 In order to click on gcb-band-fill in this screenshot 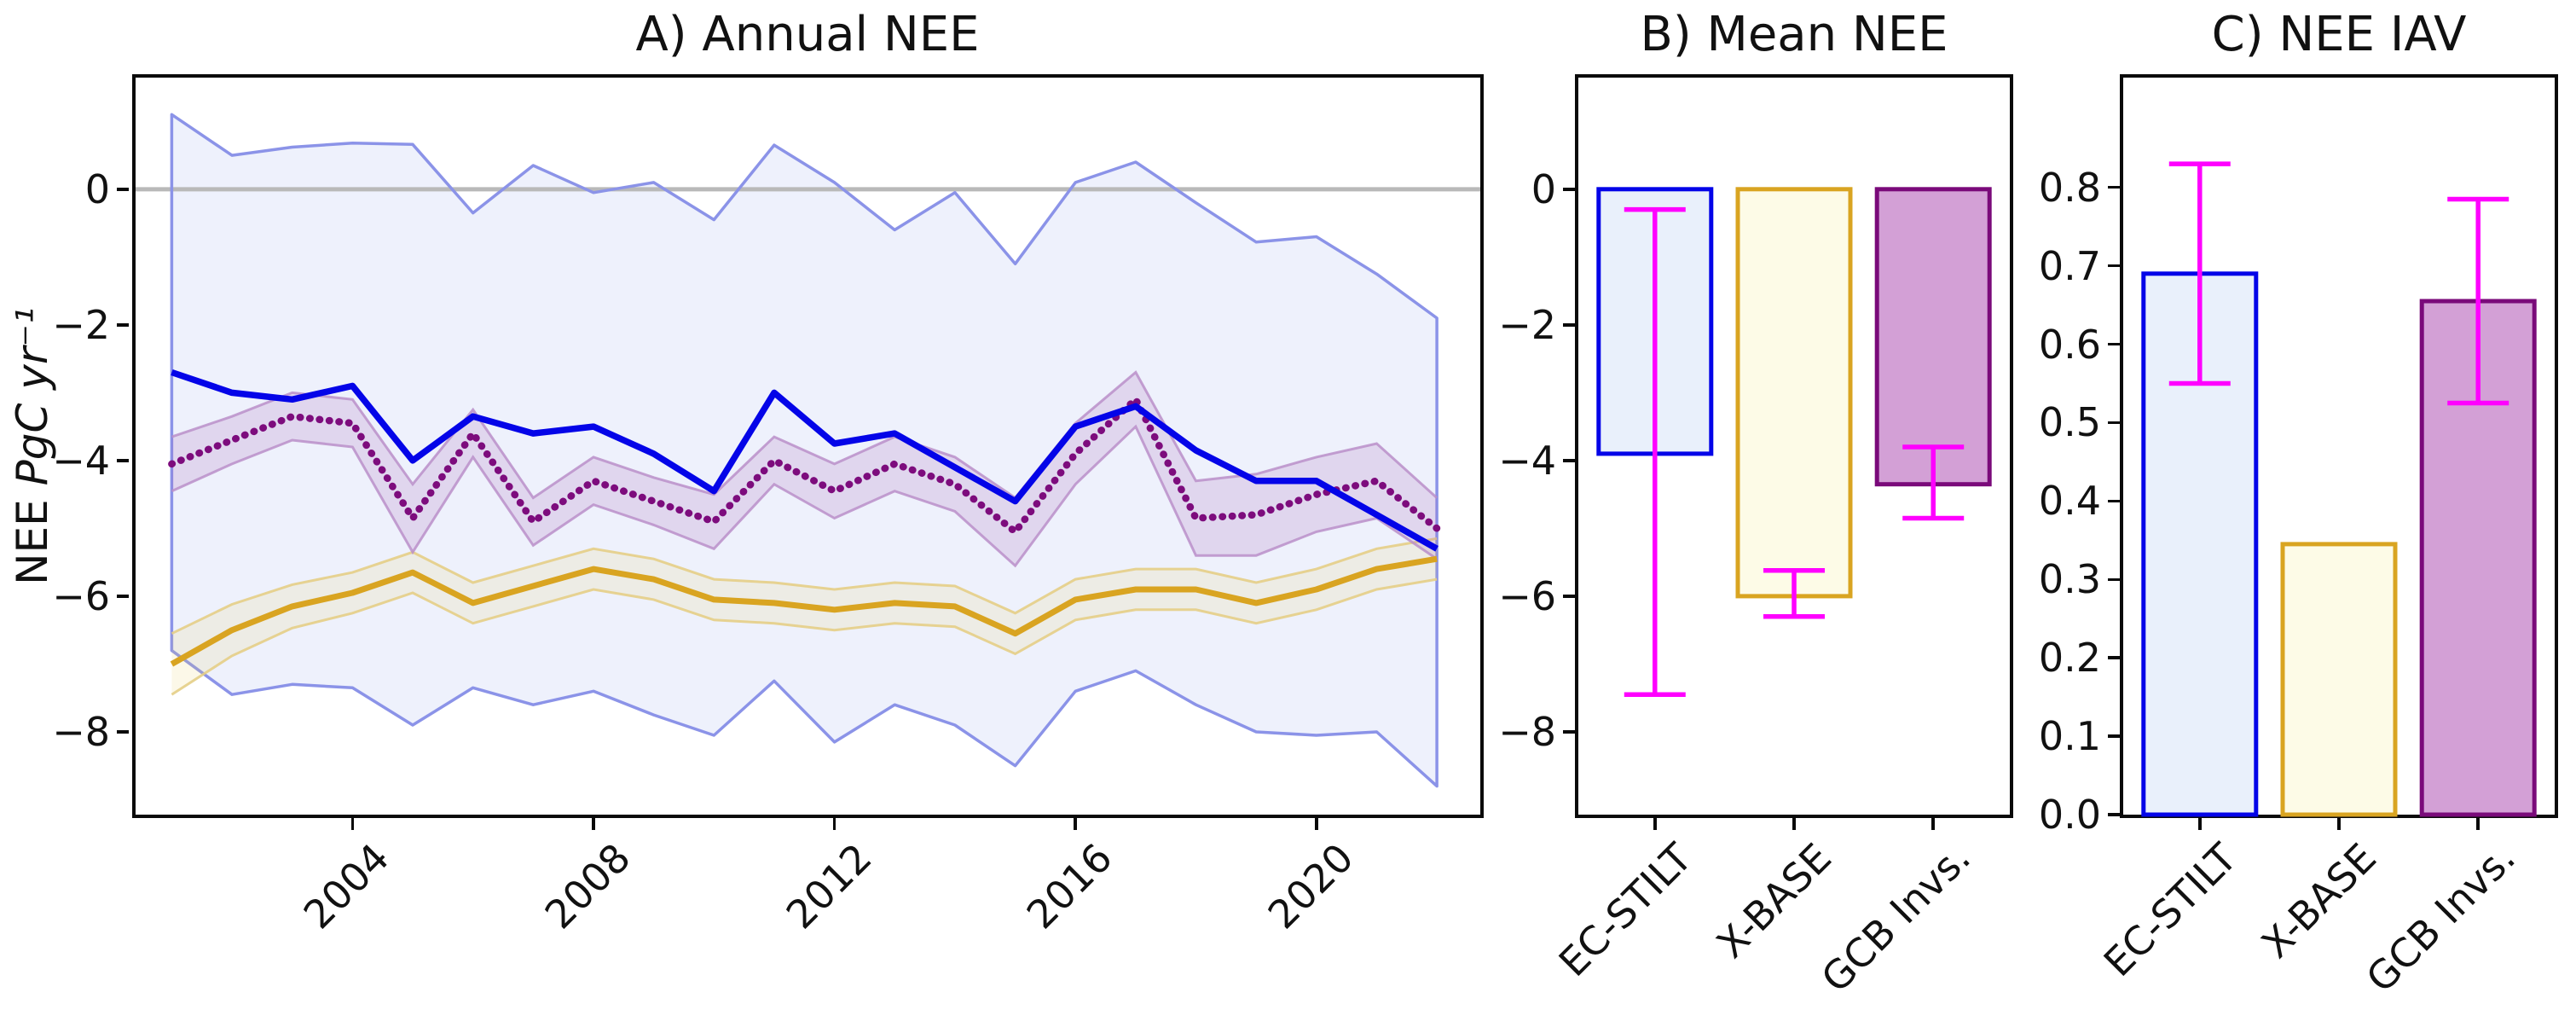, I will do `click(805, 469)`.